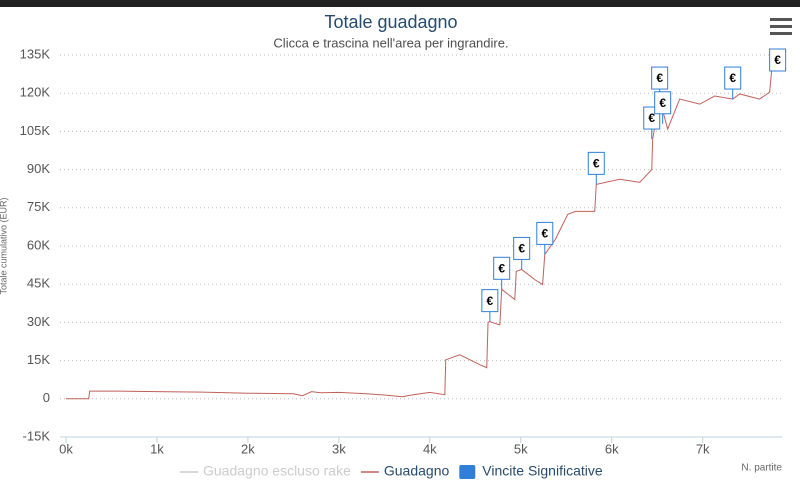  What do you see at coordinates (38, 168) in the screenshot?
I see `y-tick-label: 90K` at bounding box center [38, 168].